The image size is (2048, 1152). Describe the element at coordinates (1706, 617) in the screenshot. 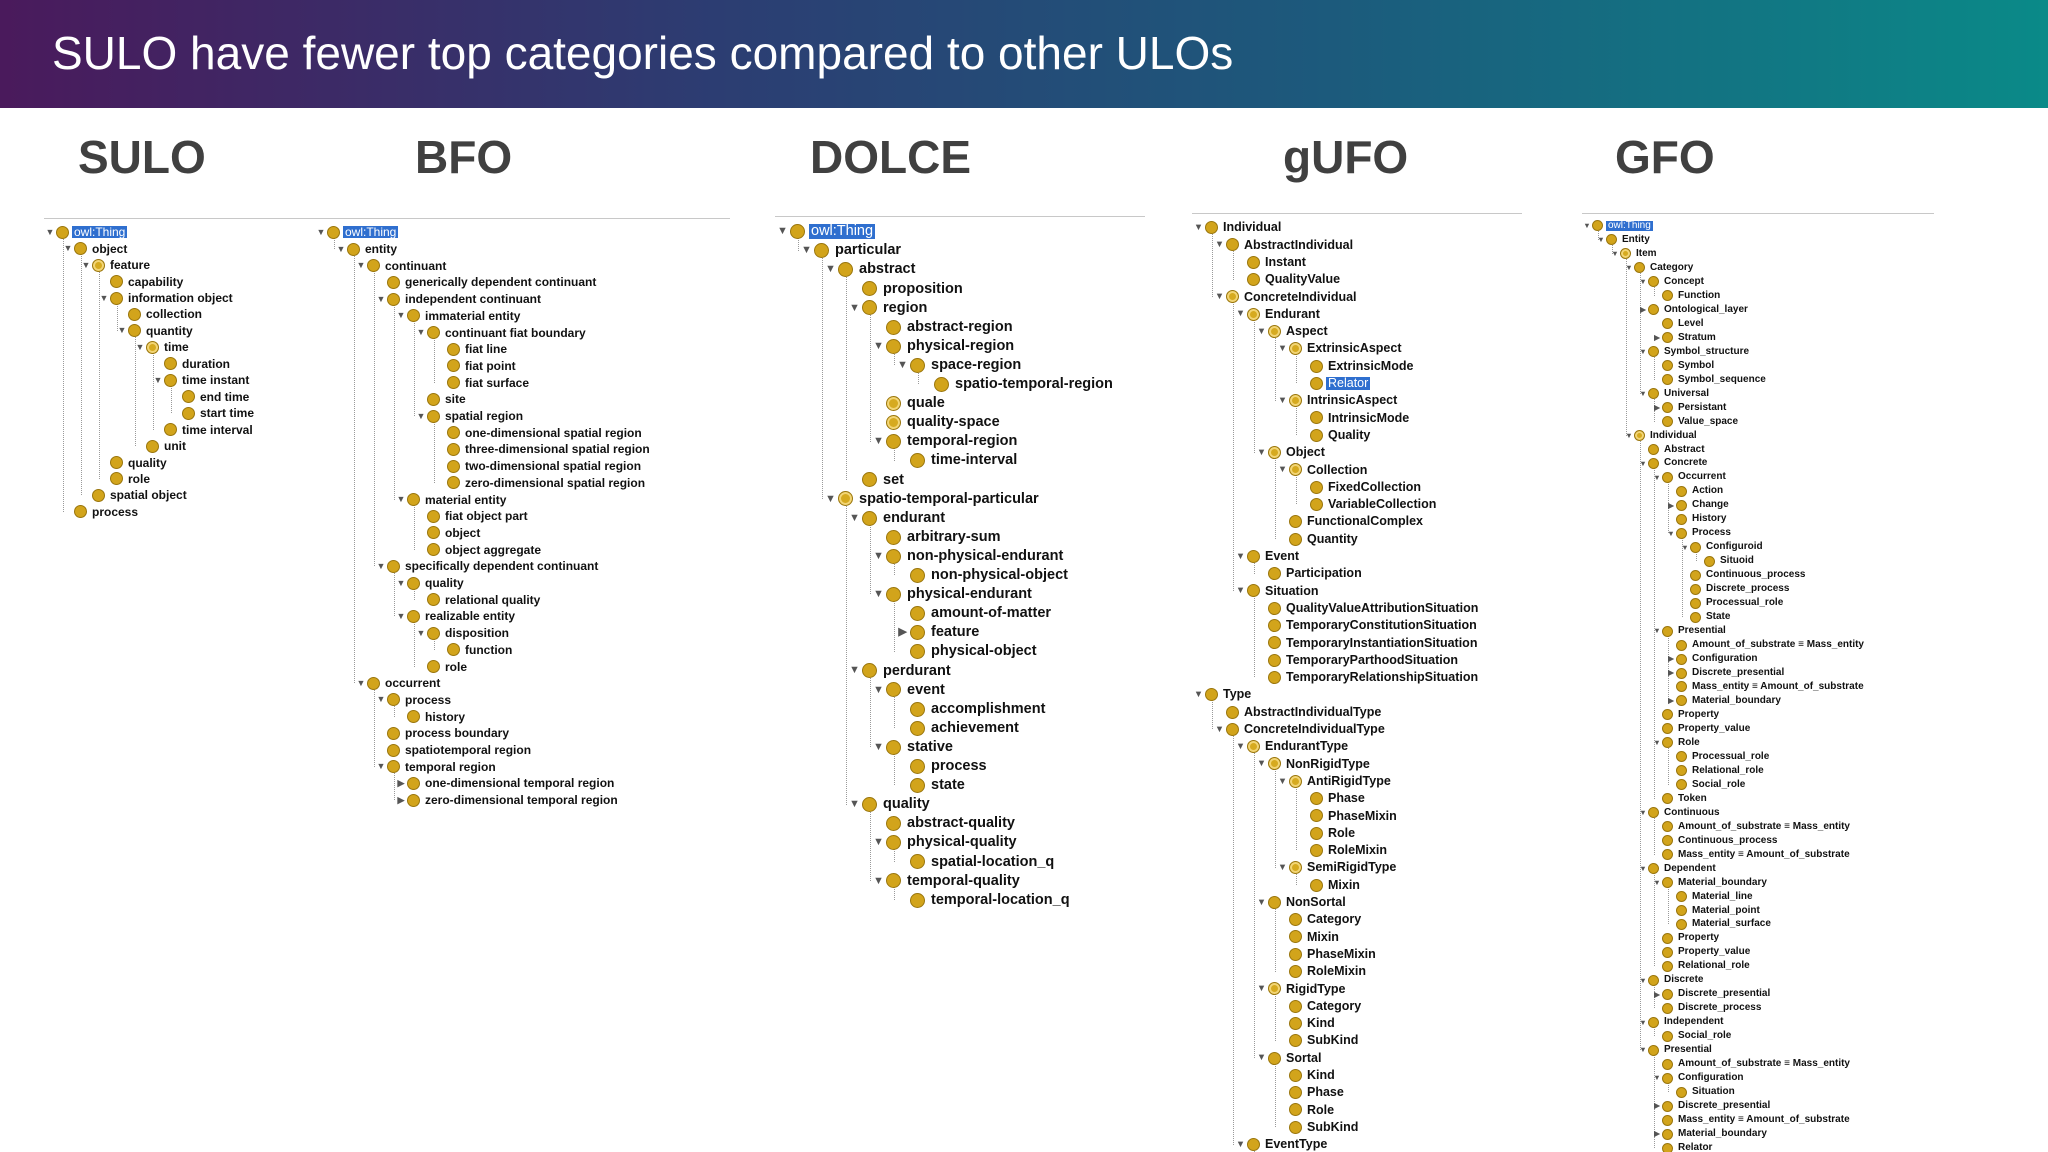

I see `tree-node: State` at that location.